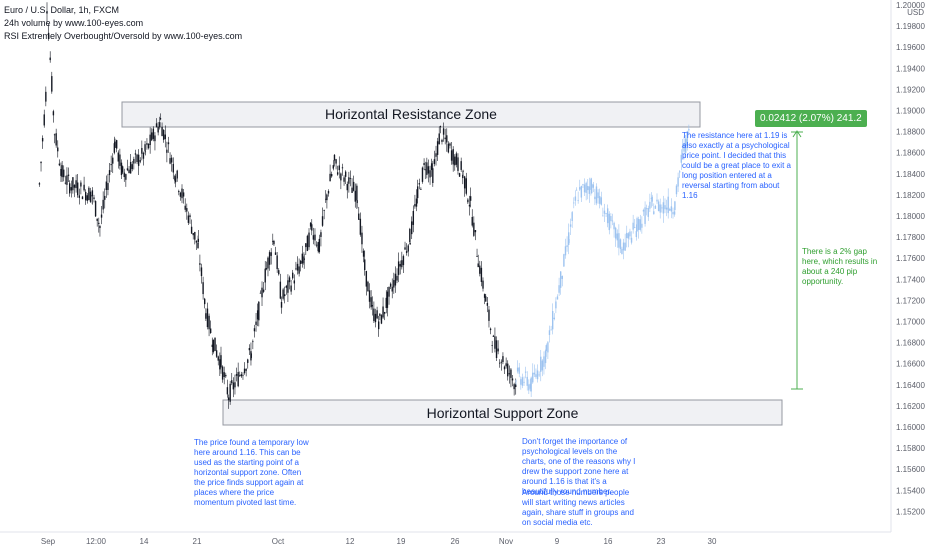 This screenshot has height=550, width=932. What do you see at coordinates (910, 68) in the screenshot?
I see `y-tick-label: 1.19400` at bounding box center [910, 68].